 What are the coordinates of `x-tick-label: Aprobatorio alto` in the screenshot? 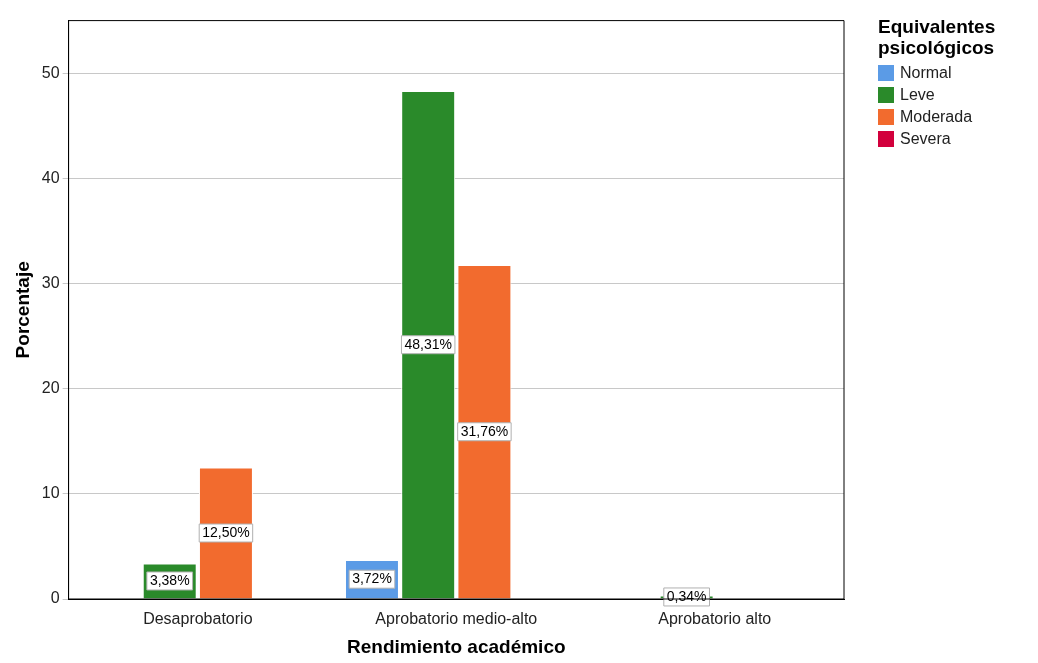 It's located at (715, 619).